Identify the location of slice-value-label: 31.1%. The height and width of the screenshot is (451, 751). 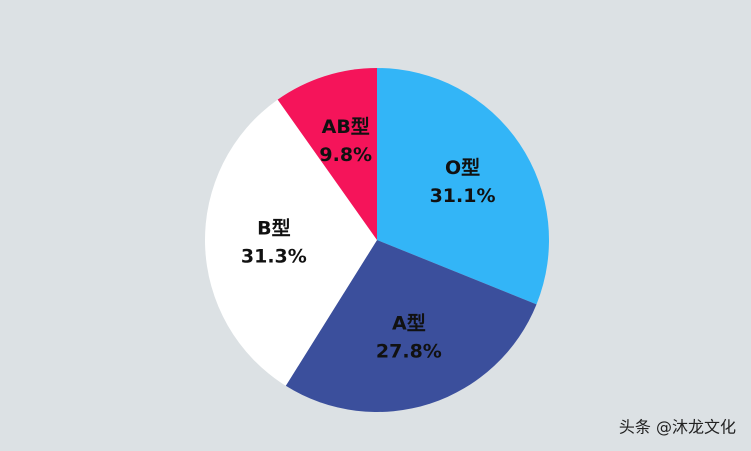
(463, 196).